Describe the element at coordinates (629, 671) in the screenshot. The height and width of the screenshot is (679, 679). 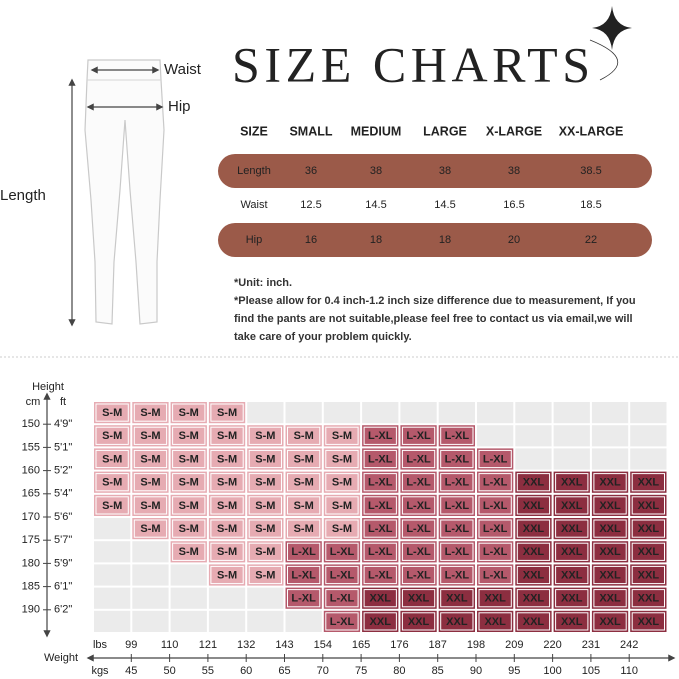
I see `x-tick-label-kgs: 110` at that location.